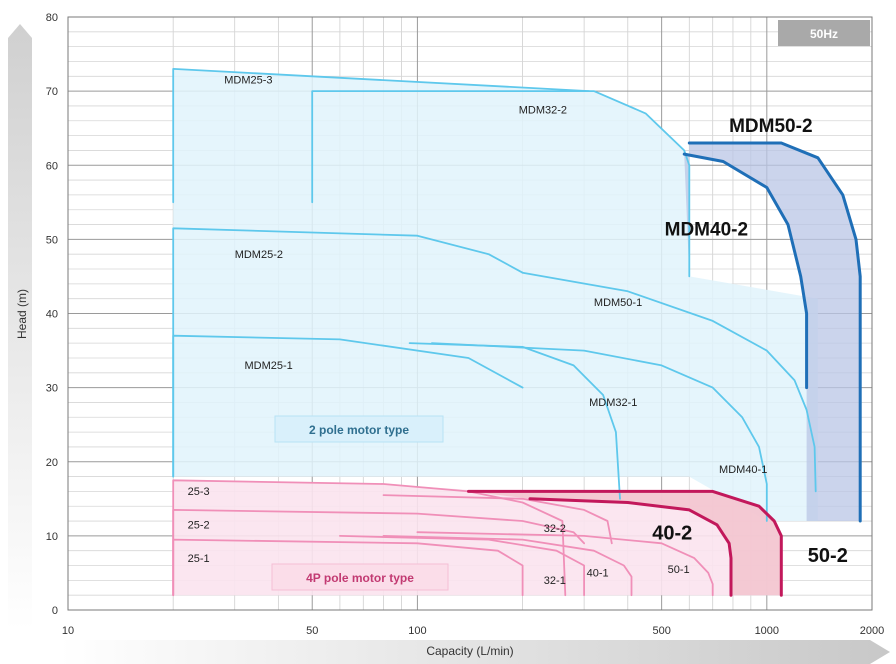 This screenshot has width=896, height=664. What do you see at coordinates (259, 255) in the screenshot?
I see `curve-label-mdm25-2: MDM25-2` at bounding box center [259, 255].